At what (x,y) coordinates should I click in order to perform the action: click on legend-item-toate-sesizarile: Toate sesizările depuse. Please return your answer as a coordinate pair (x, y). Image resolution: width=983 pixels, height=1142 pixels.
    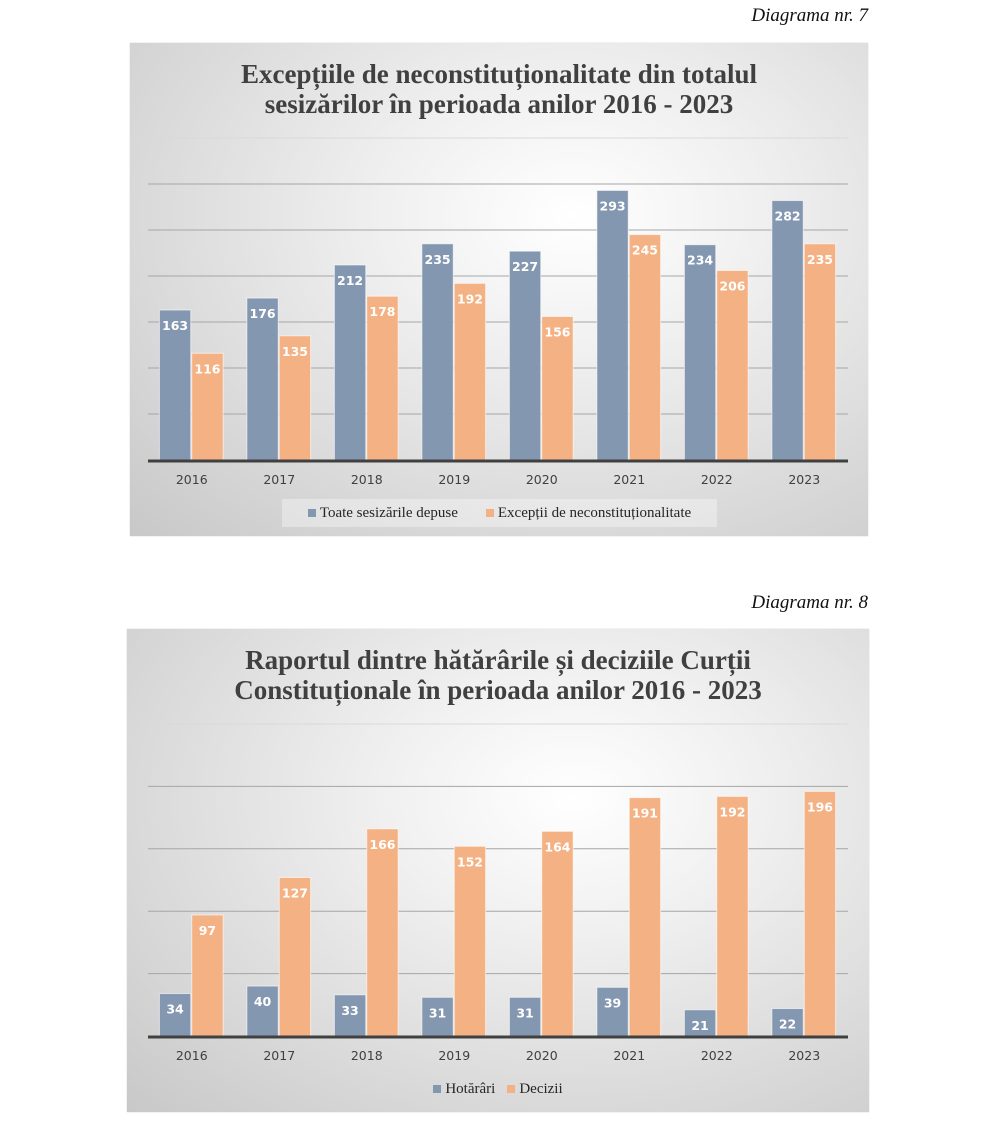
    Looking at the image, I should click on (382, 513).